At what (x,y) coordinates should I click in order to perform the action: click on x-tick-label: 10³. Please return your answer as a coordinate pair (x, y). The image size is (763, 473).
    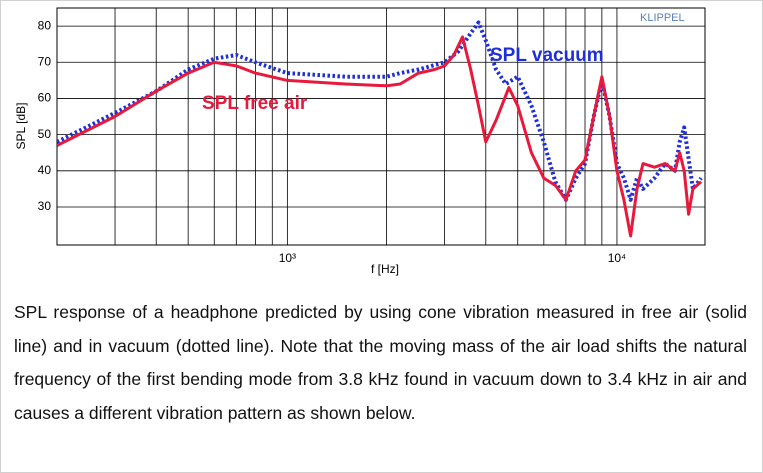
    Looking at the image, I should click on (287, 258).